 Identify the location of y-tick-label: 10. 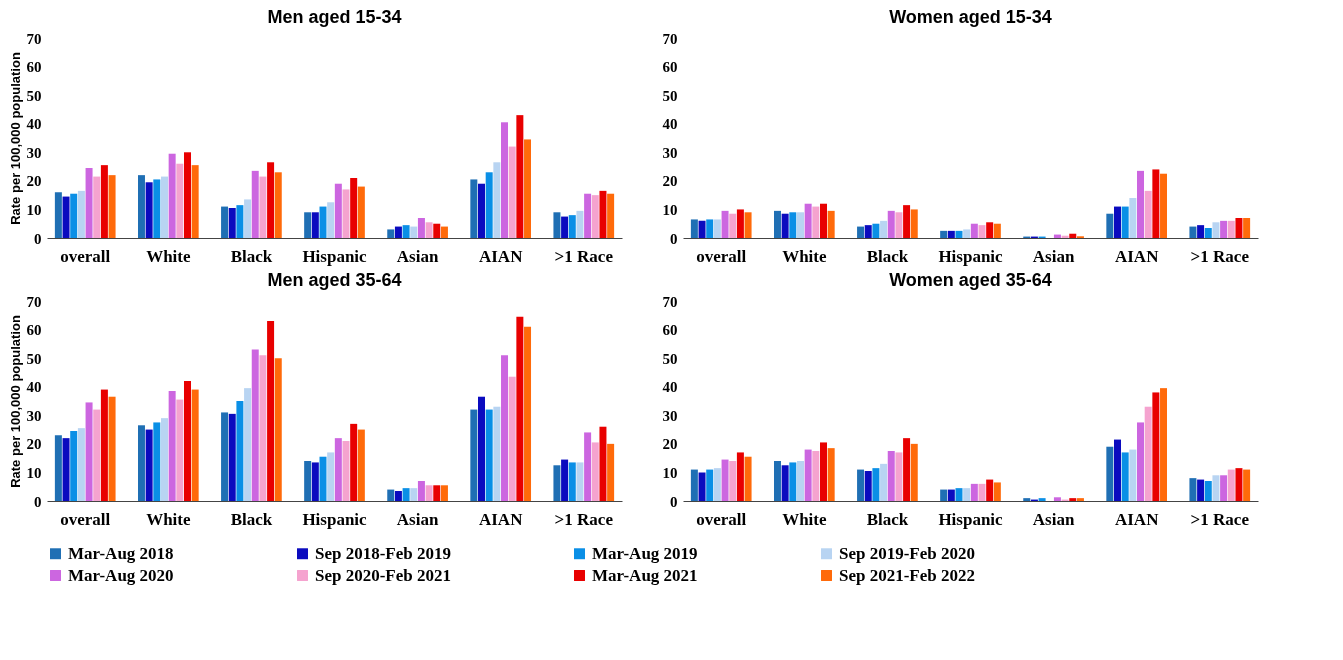
(670, 209).